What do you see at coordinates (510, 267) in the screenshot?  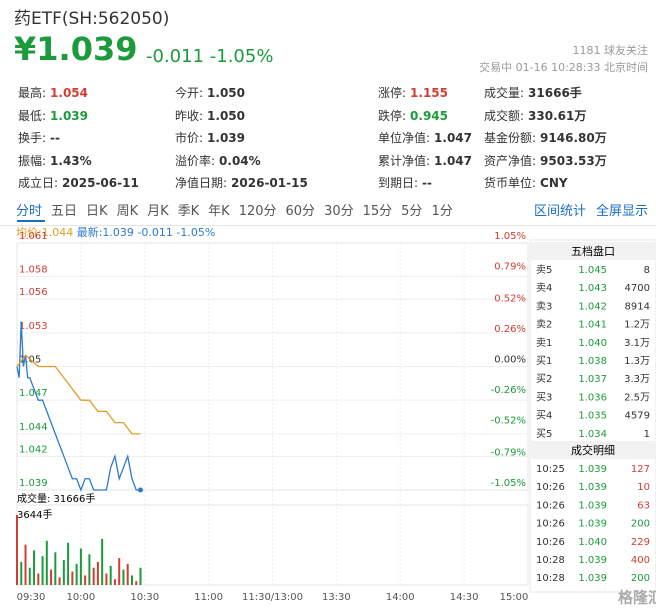 I see `y2-tick-label: 0.79%` at bounding box center [510, 267].